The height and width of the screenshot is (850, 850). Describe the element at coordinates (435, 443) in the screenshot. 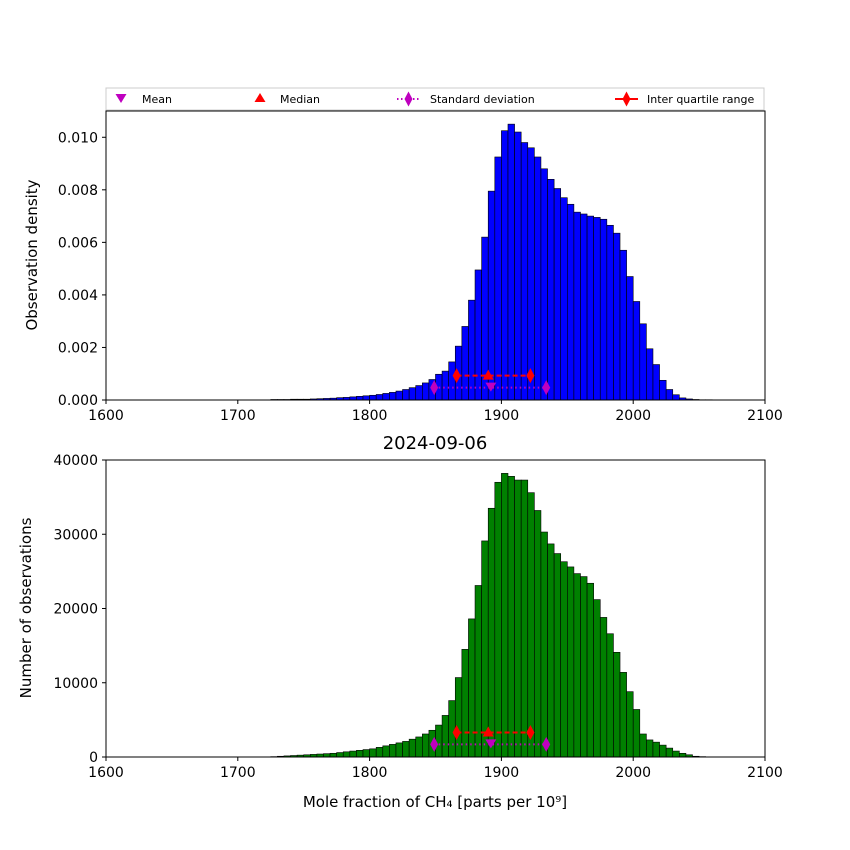

I see `count-title: 2024-09-06` at that location.